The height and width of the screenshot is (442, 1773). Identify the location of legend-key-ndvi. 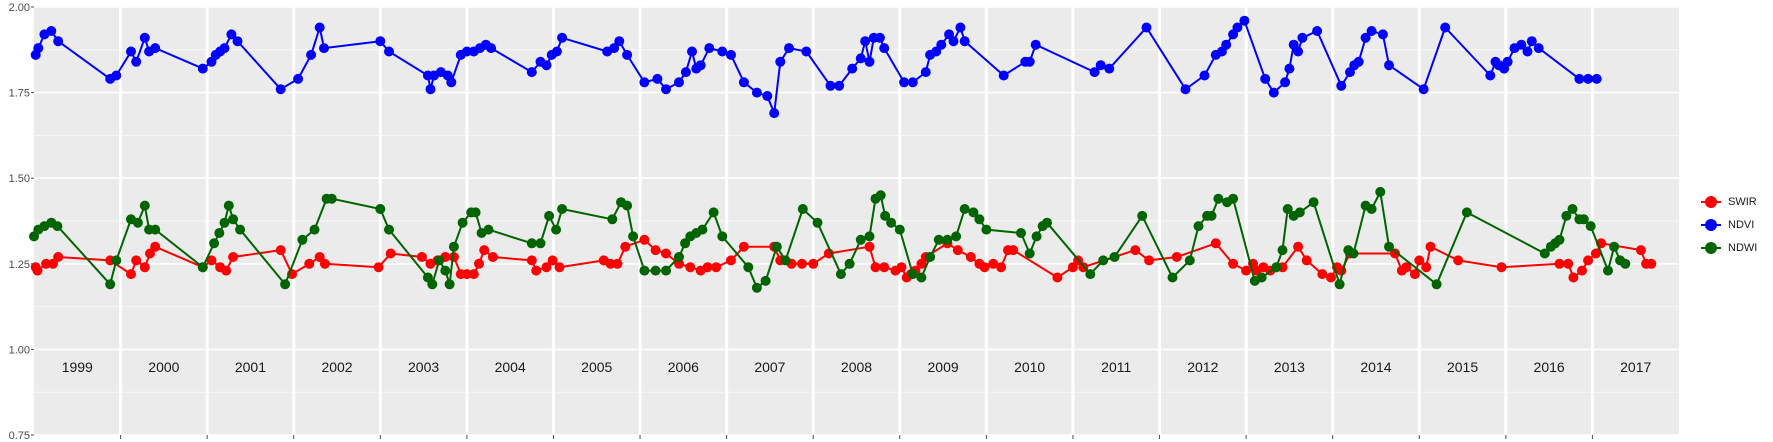
(1711, 225).